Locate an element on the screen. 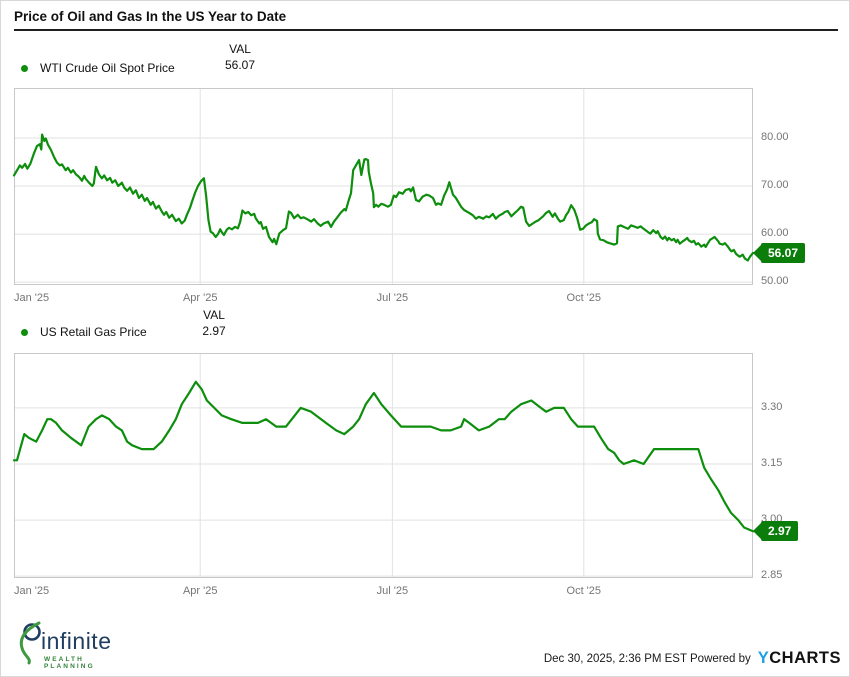 This screenshot has width=850, height=677. val-value: 2.97 is located at coordinates (214, 331).